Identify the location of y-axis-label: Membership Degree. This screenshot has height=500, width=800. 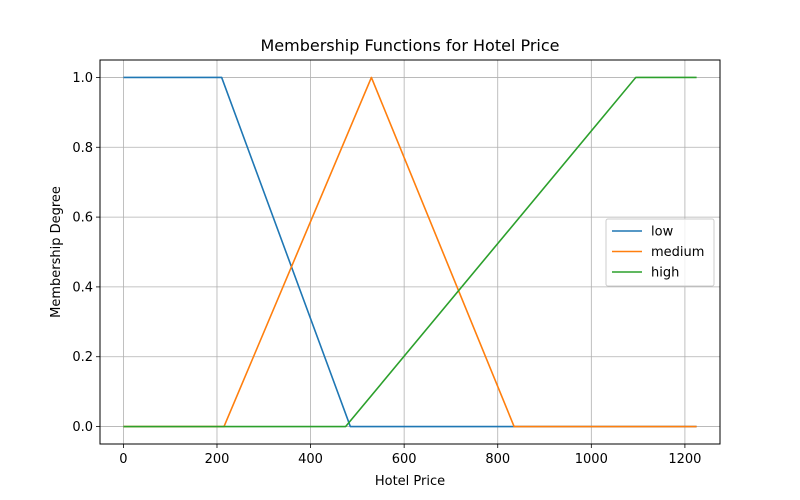
(56, 252).